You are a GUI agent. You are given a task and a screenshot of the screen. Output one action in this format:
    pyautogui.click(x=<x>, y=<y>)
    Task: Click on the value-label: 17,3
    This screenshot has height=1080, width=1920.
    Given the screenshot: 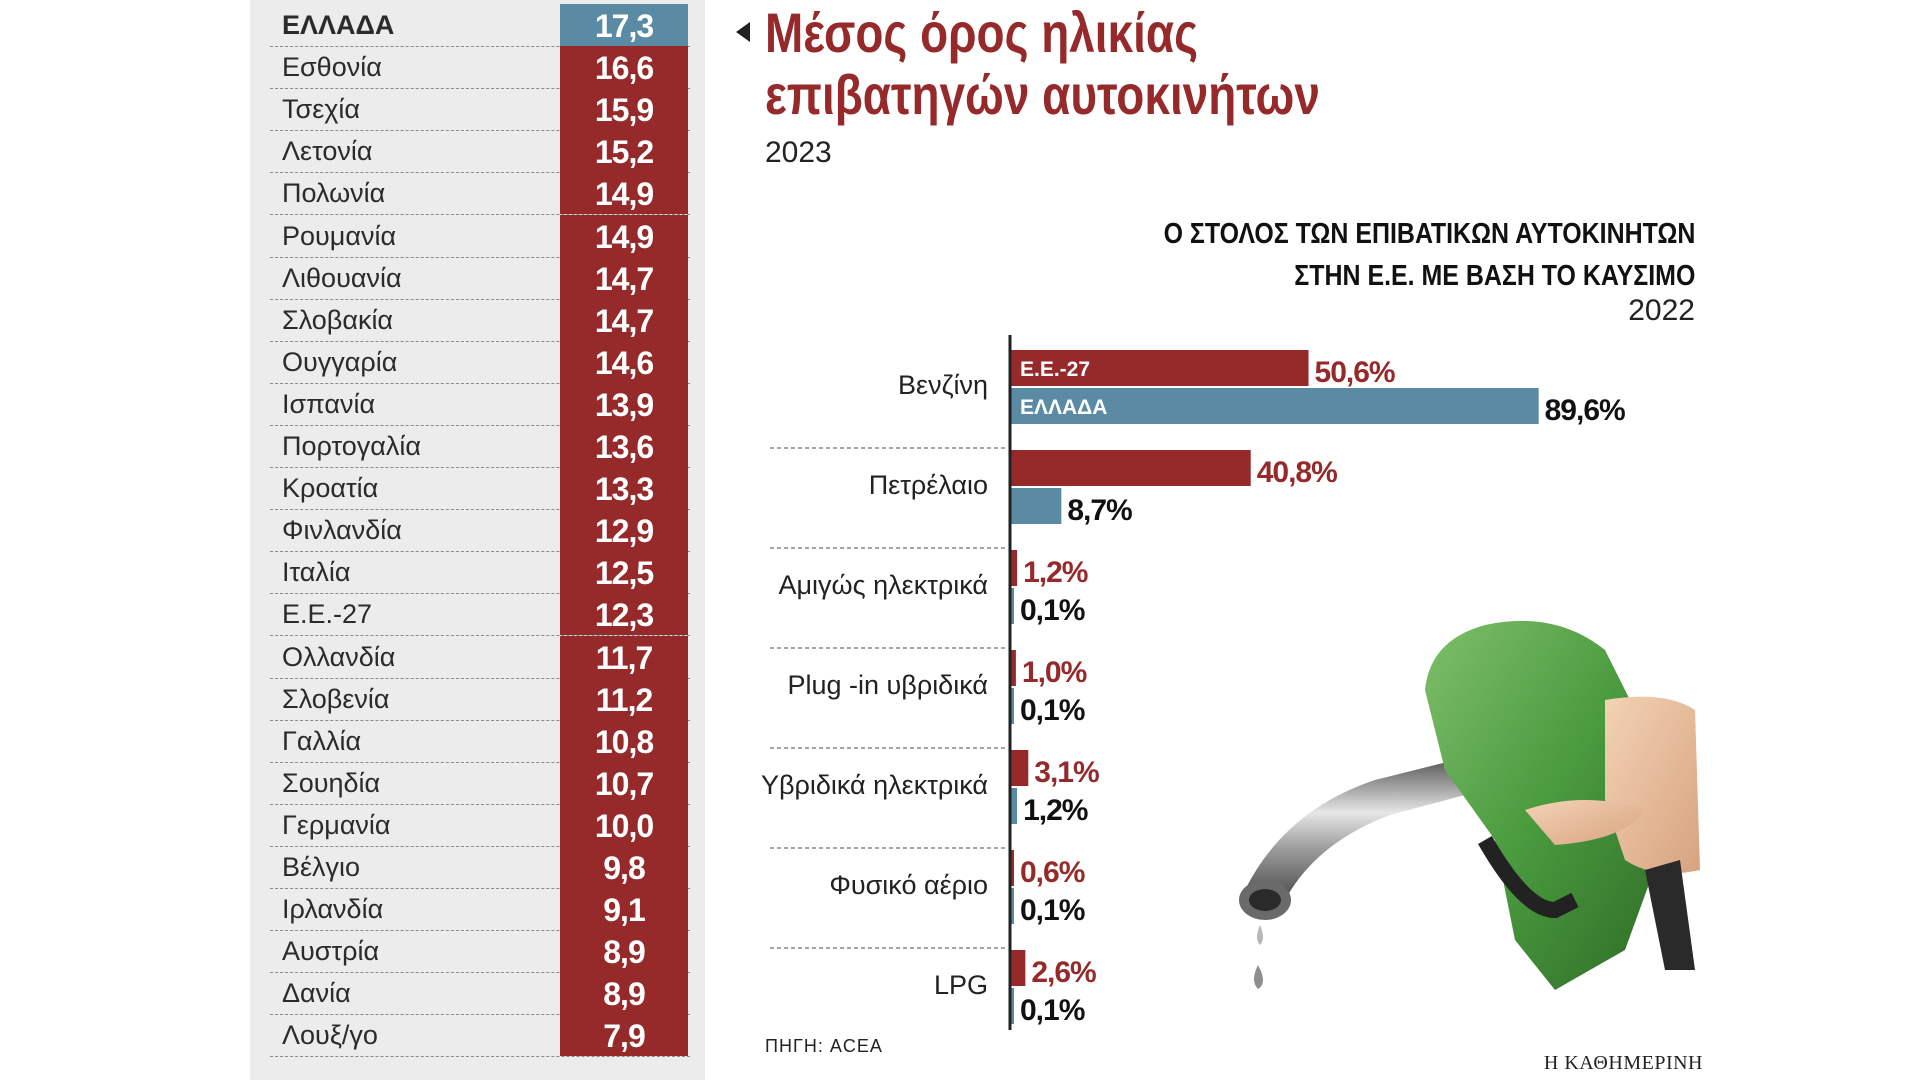 What is the action you would take?
    pyautogui.click(x=624, y=26)
    